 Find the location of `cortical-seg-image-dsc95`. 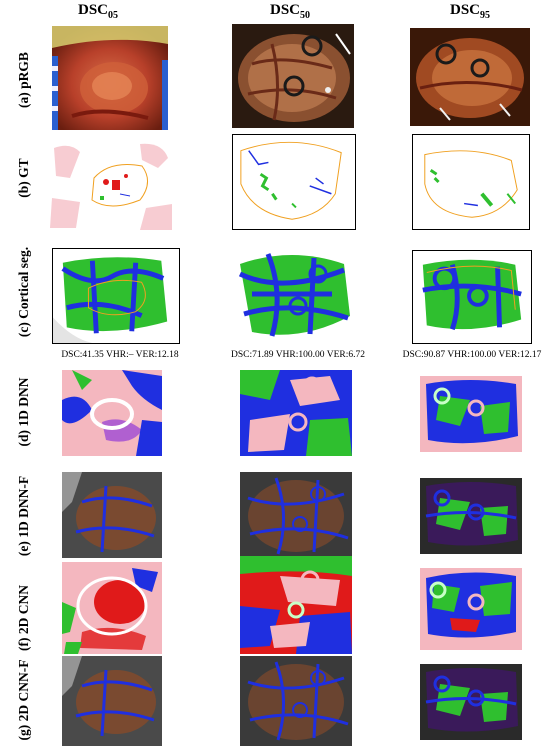

cortical-seg-image-dsc95 is located at coordinates (472, 297).